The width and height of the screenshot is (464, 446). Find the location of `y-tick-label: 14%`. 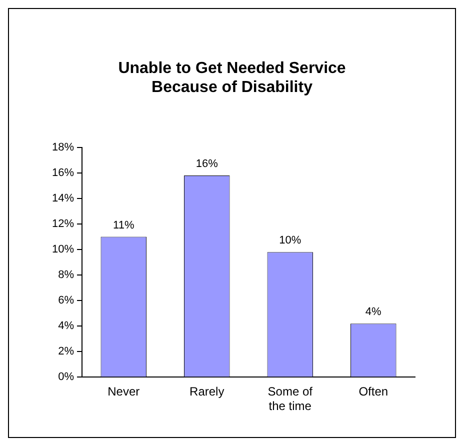

y-tick-label: 14% is located at coordinates (63, 198).